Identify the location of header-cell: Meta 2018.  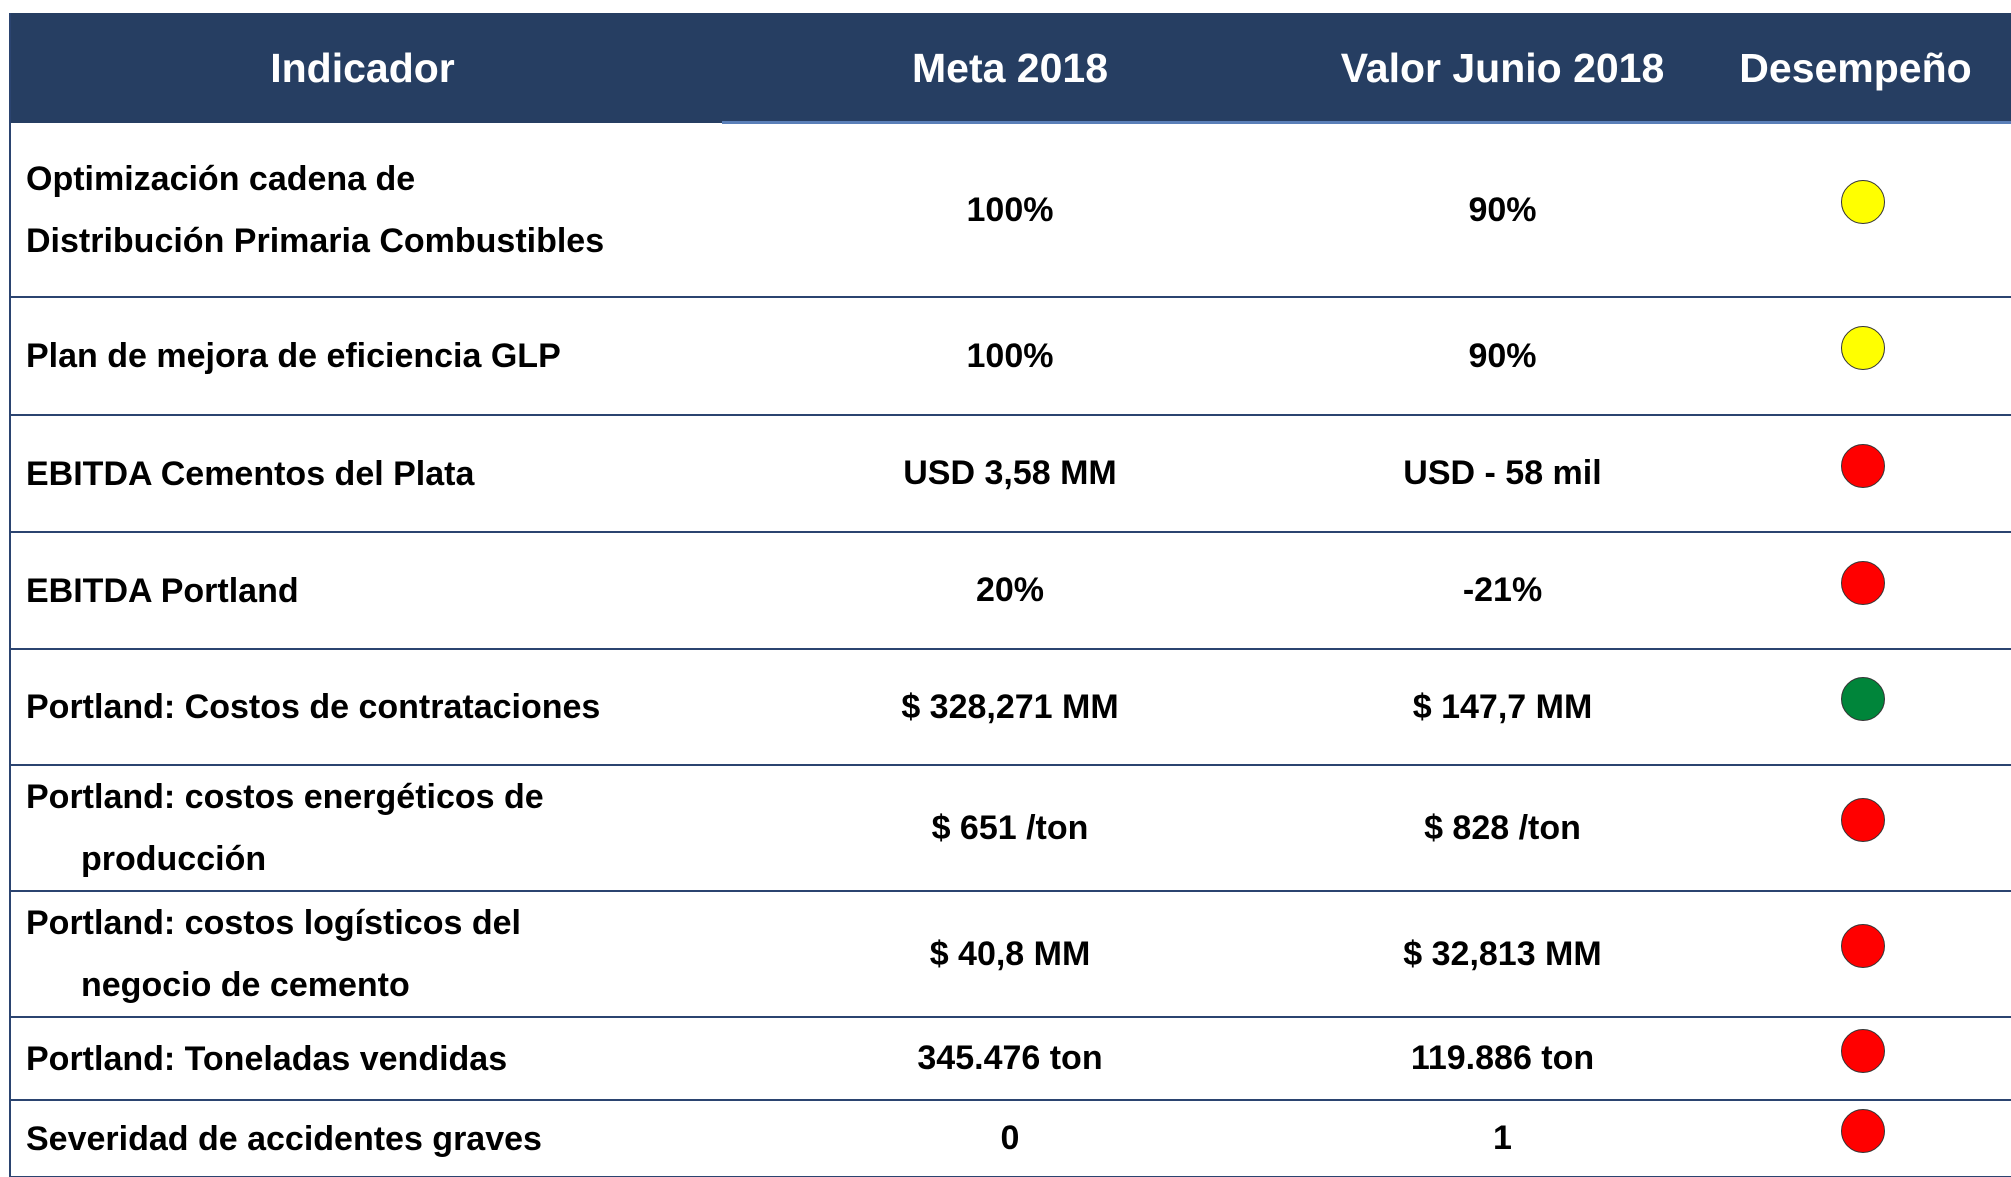
(1009, 67).